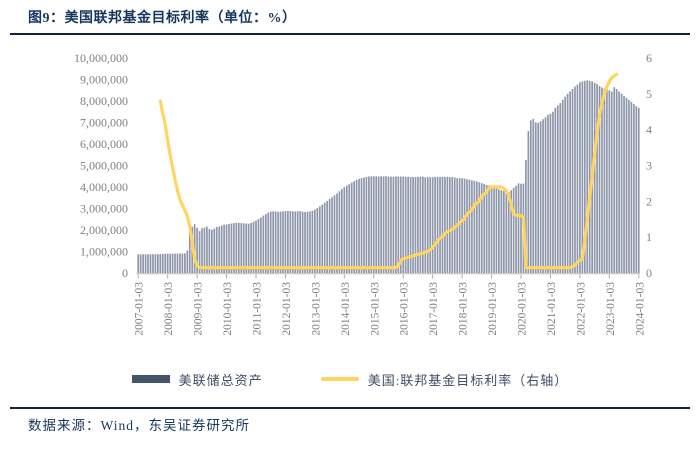 This screenshot has height=449, width=700. What do you see at coordinates (228, 309) in the screenshot?
I see `x-tick-label: 2010-01-03` at bounding box center [228, 309].